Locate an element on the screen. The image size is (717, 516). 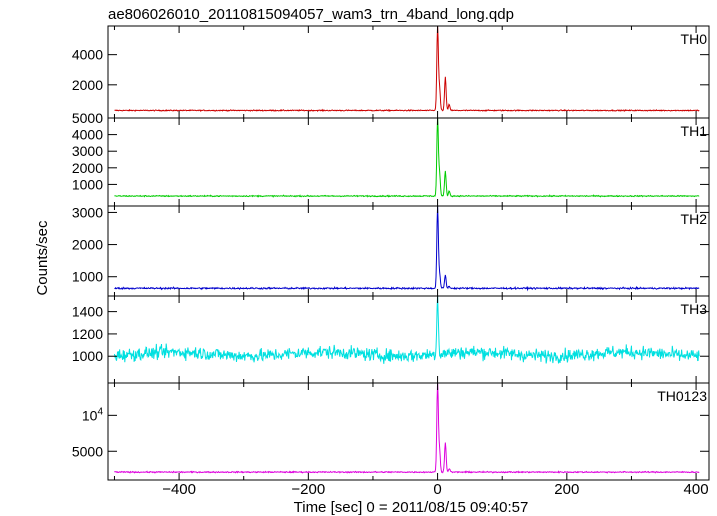
x-tick-label: 0 is located at coordinates (437, 489).